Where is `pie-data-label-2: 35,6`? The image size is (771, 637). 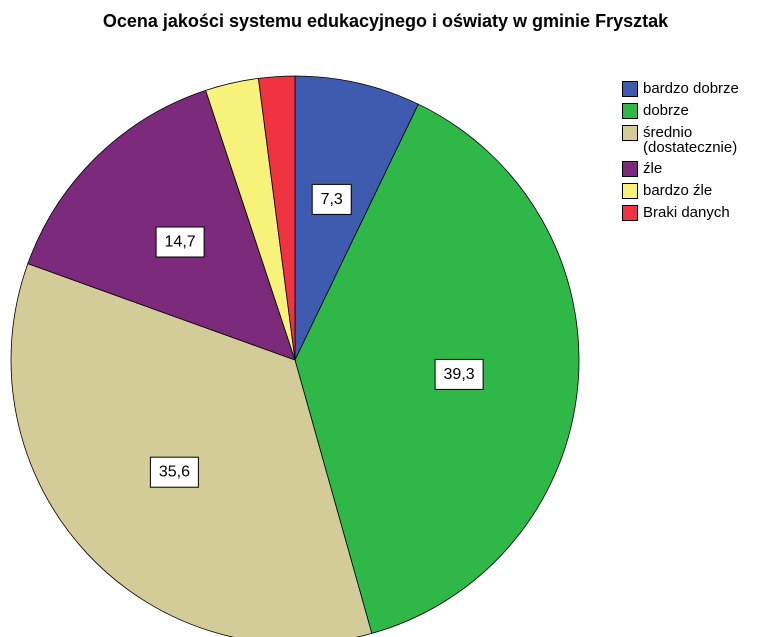
pie-data-label-2: 35,6 is located at coordinates (174, 472).